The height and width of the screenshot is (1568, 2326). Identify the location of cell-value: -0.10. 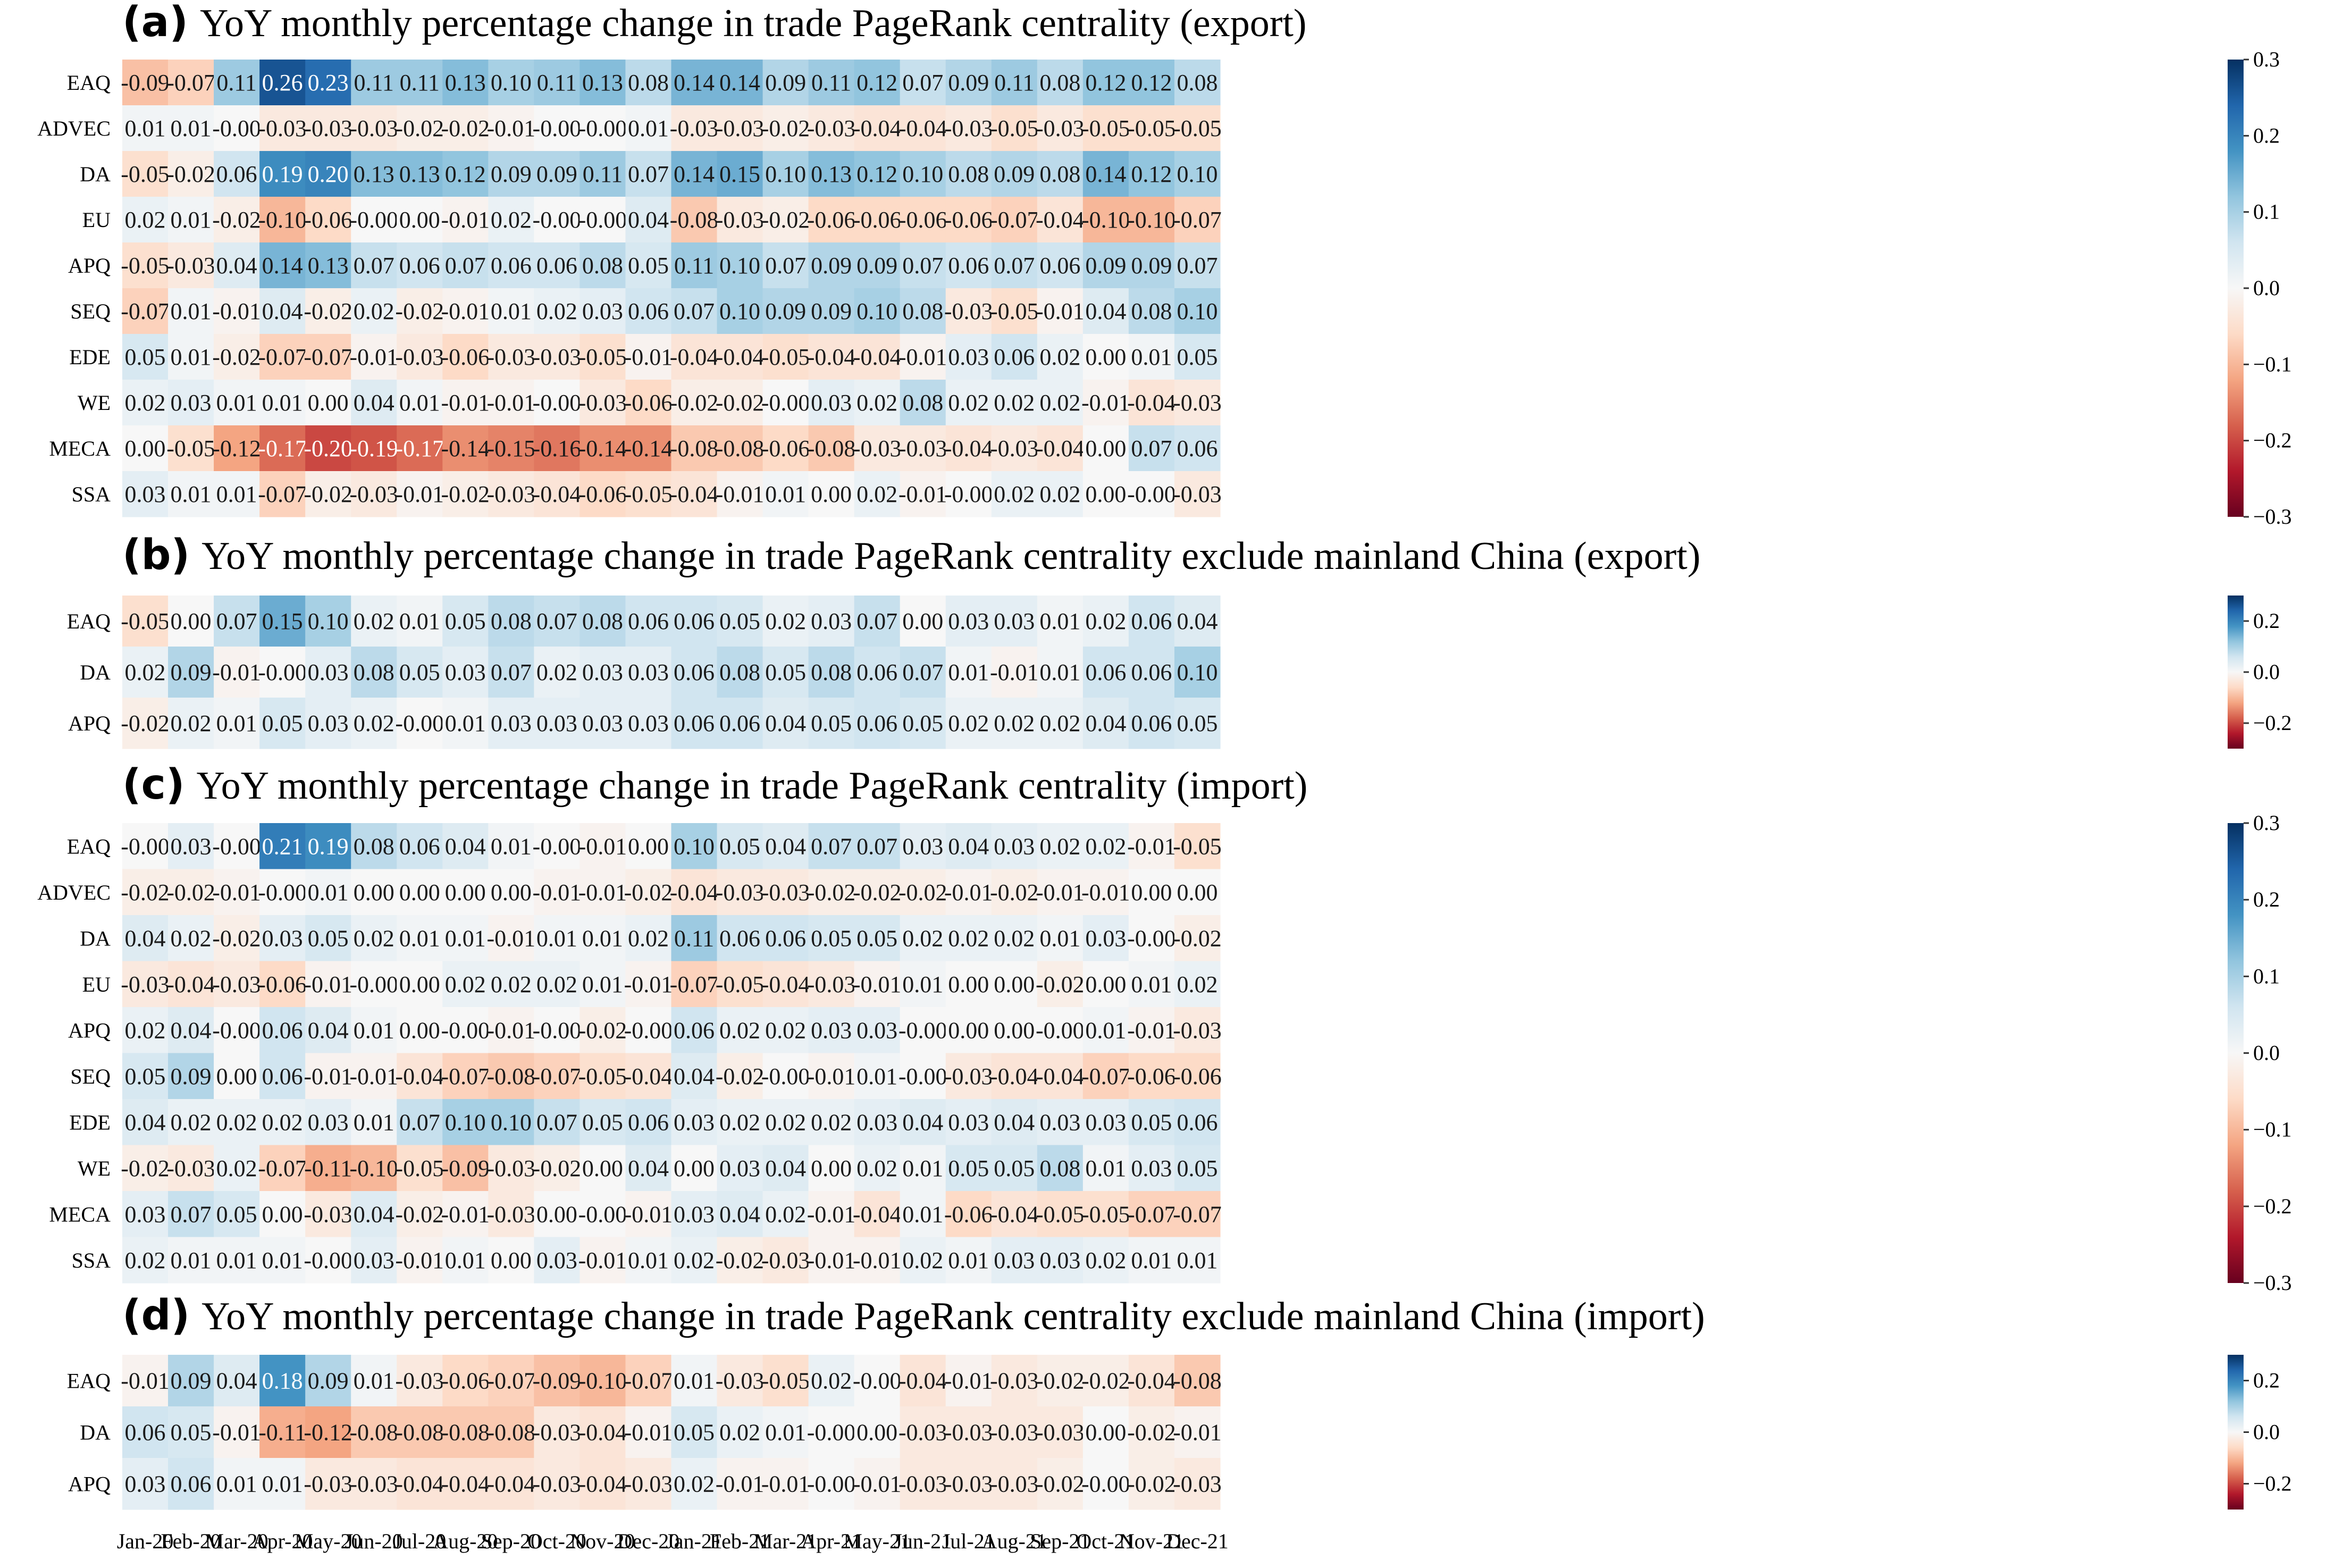
(373, 1168).